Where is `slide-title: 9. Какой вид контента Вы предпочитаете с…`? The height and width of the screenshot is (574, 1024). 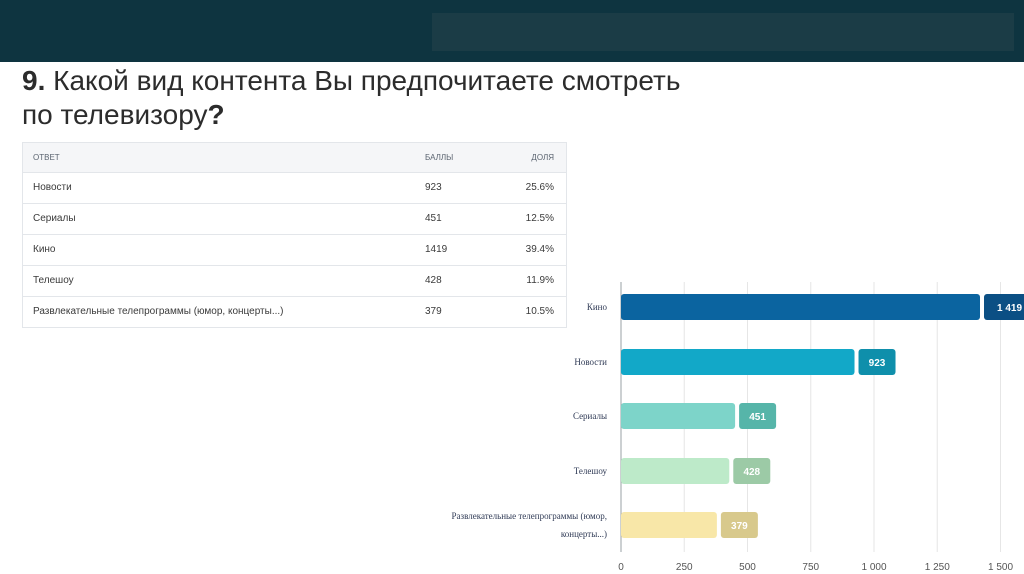 slide-title: 9. Какой вид контента Вы предпочитаете с… is located at coordinates (402, 98).